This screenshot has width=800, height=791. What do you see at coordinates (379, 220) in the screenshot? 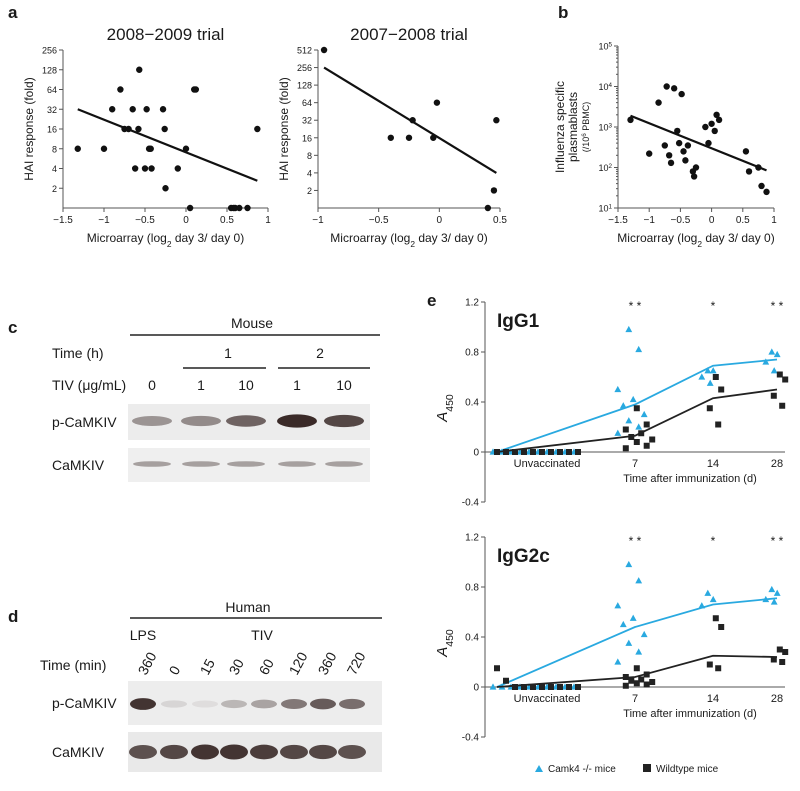
I see `x-tick-label: −0.5` at bounding box center [379, 220].